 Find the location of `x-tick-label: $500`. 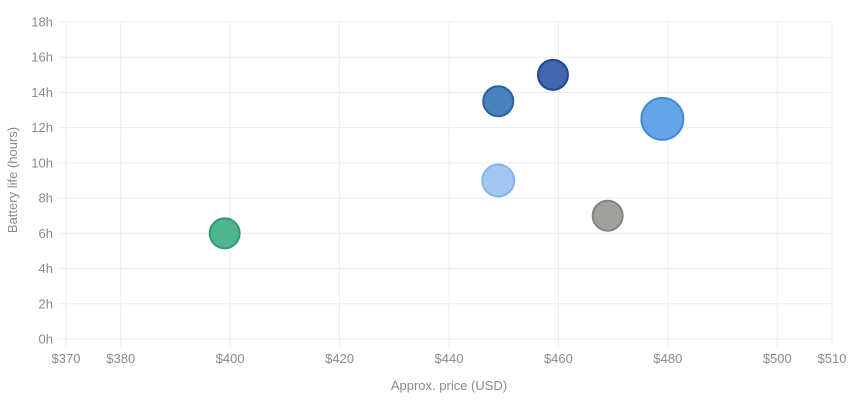

x-tick-label: $500 is located at coordinates (777, 358).